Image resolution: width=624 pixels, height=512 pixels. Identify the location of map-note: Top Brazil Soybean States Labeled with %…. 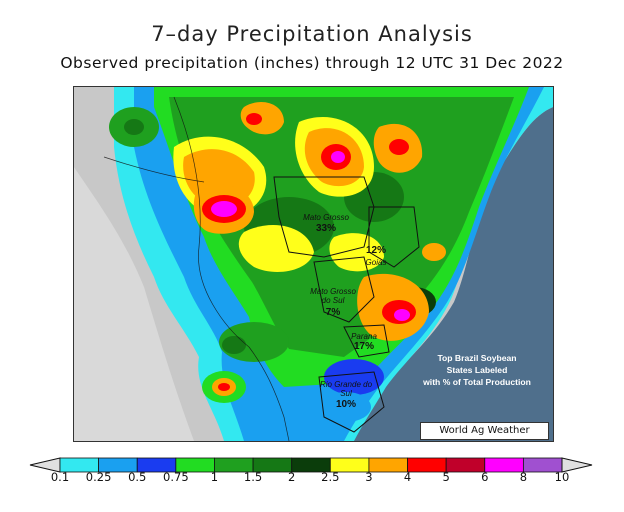
(477, 370).